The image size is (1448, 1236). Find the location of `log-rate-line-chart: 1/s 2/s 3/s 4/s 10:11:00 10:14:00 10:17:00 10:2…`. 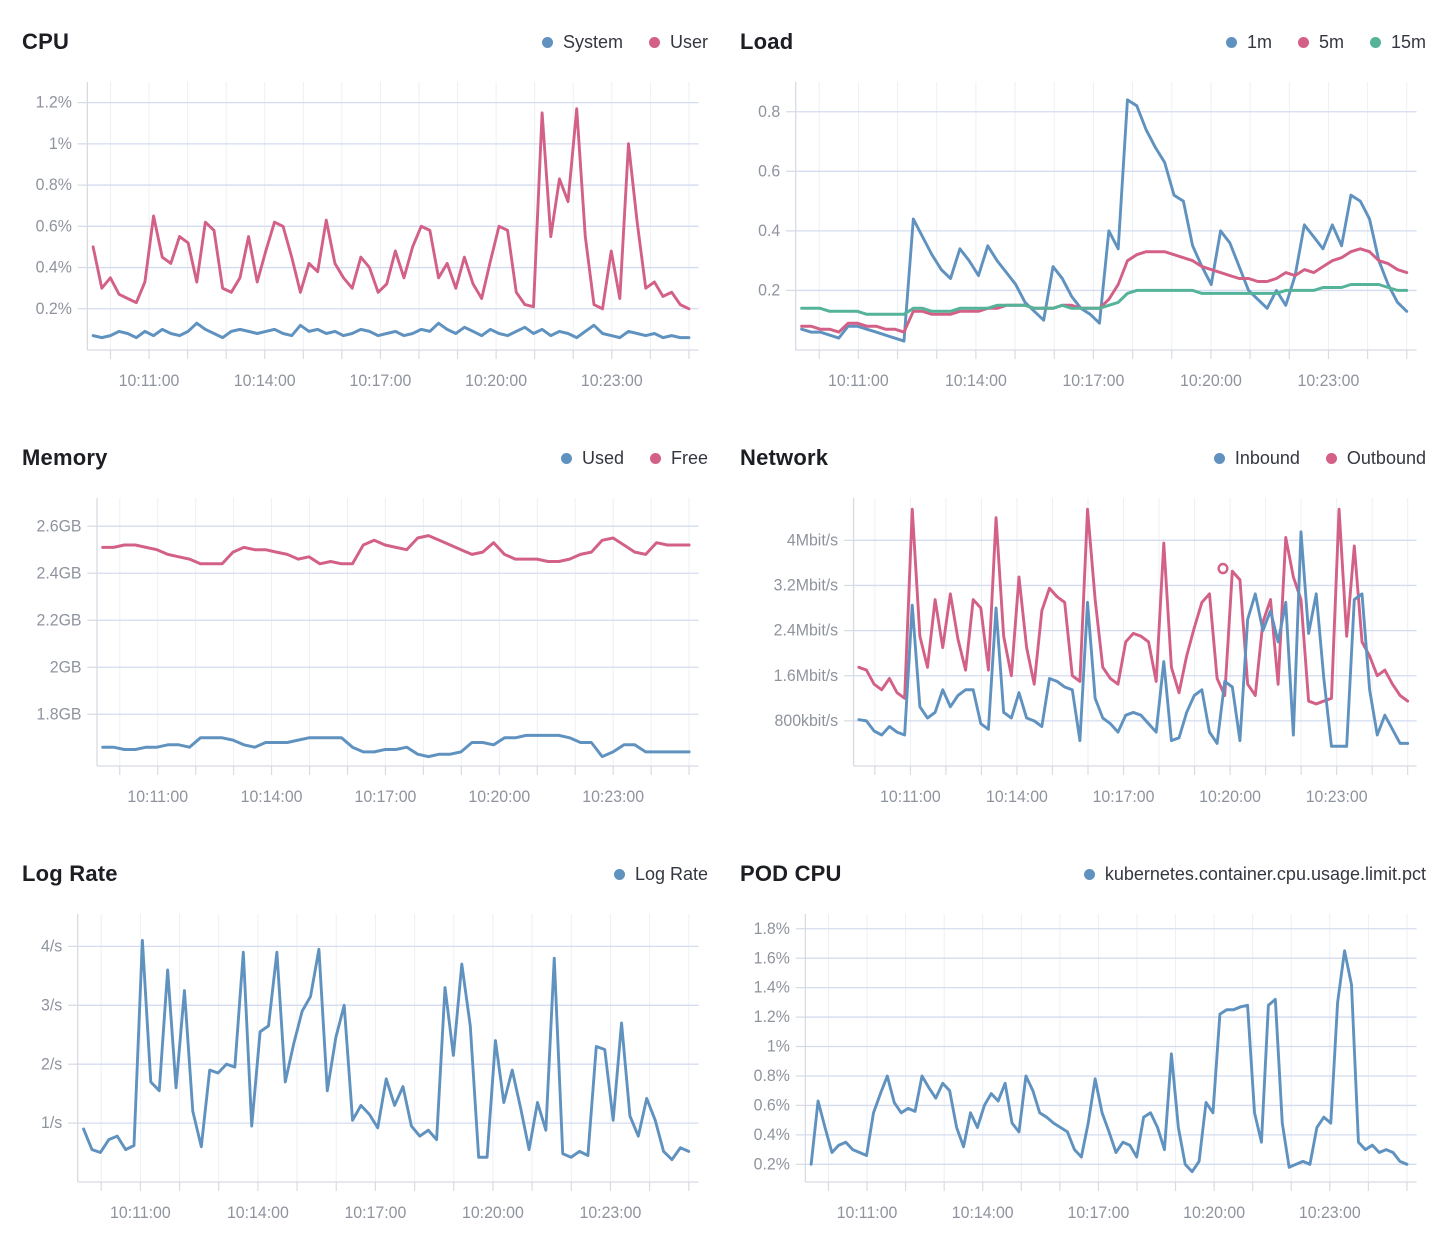

log-rate-line-chart: 1/s 2/s 3/s 4/s 10:11:00 10:14:00 10:17:00 10:2… is located at coordinates (365, 1067).